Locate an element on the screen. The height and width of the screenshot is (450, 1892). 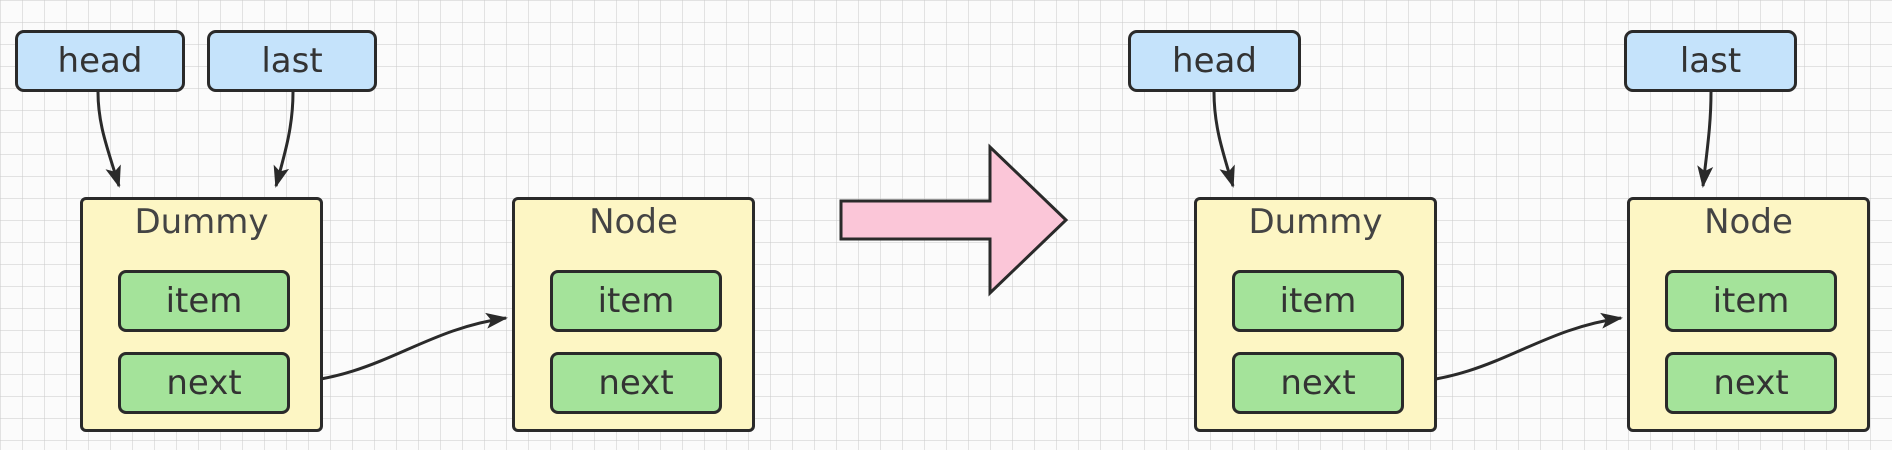
after-last-pointer: last is located at coordinates (1710, 61).